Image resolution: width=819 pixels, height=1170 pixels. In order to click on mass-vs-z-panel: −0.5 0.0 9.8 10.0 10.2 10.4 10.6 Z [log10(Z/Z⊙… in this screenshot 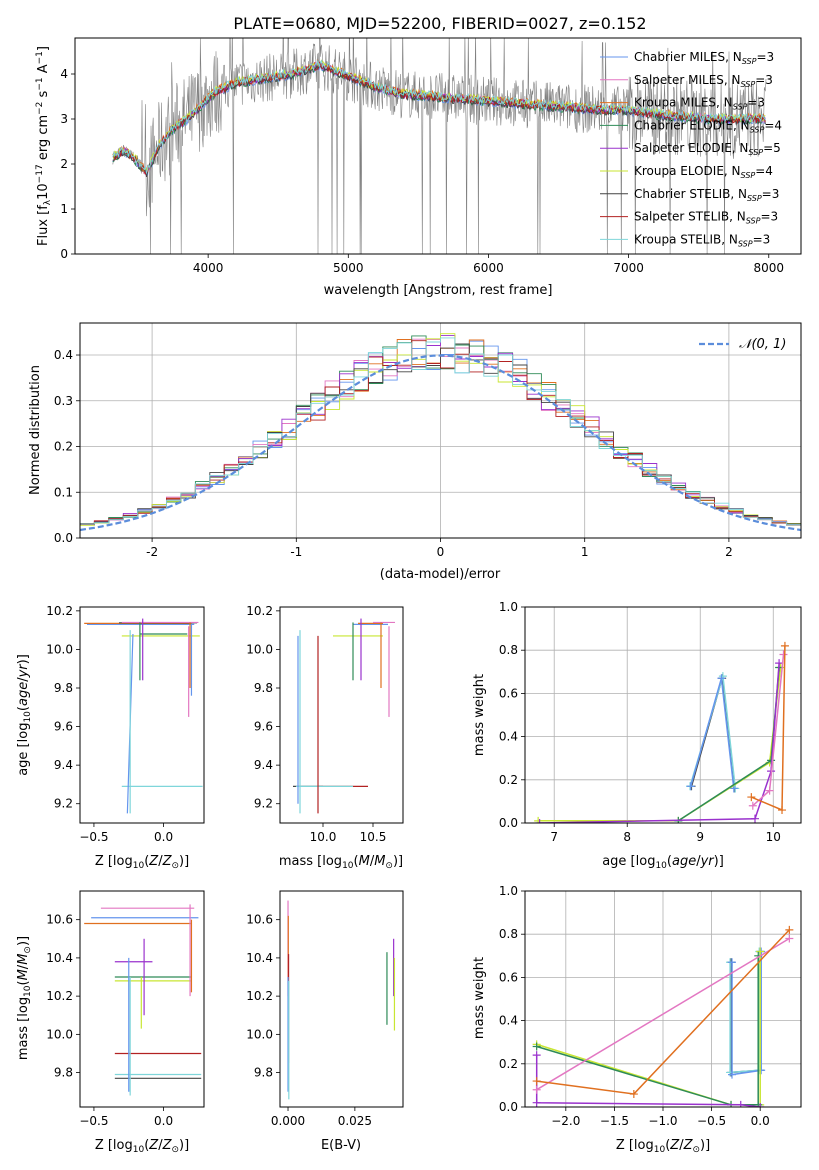, I will do `click(110, 1022)`.